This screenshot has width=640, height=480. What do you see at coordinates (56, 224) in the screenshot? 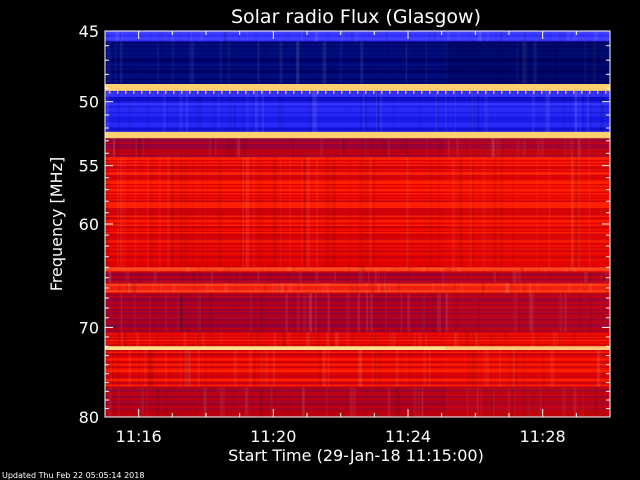
I see `y-axis-label: Frequency [MHz]` at bounding box center [56, 224].